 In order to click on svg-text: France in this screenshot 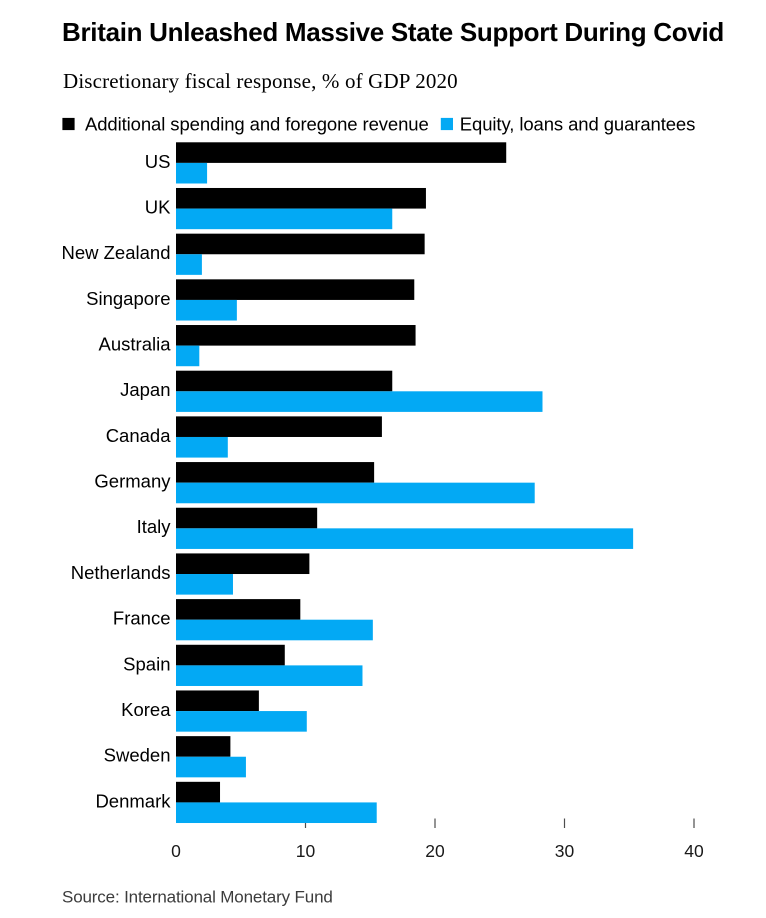, I will do `click(142, 618)`.